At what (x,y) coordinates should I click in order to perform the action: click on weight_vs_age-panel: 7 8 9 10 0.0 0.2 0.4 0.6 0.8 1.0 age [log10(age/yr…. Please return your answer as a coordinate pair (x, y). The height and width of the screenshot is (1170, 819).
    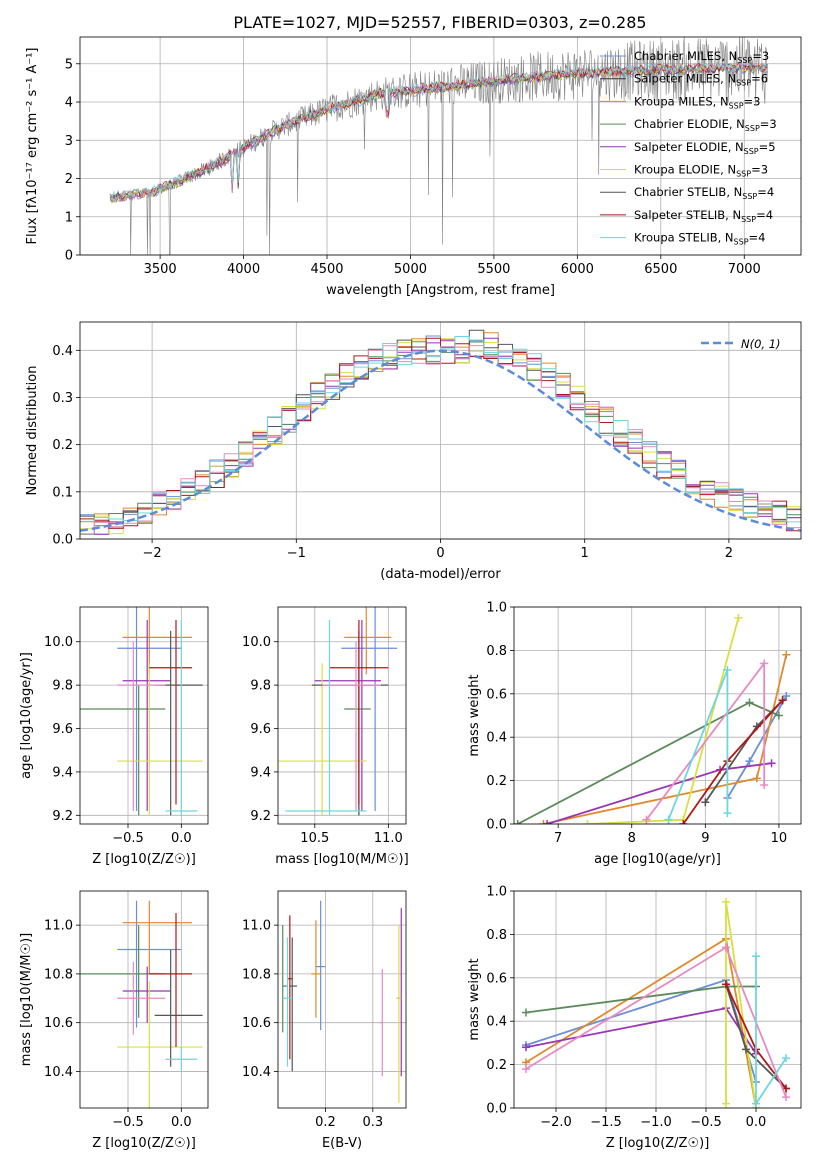
    Looking at the image, I should click on (634, 734).